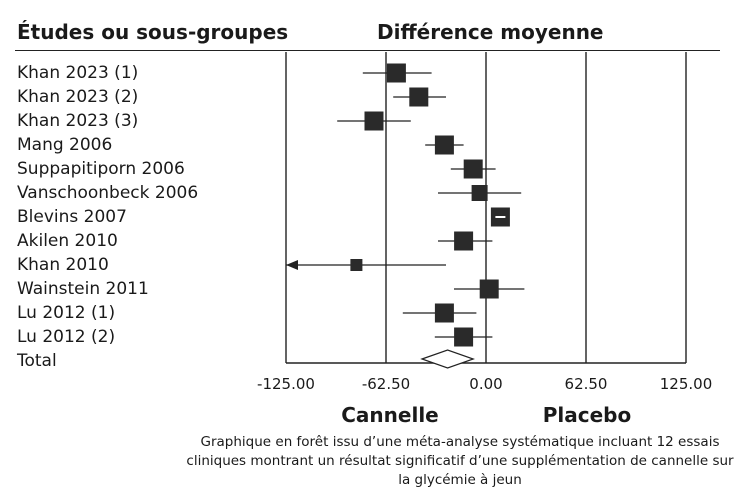 The width and height of the screenshot is (750, 500). I want to click on studies-column-header: Études ou sous-groupes, so click(153, 32).